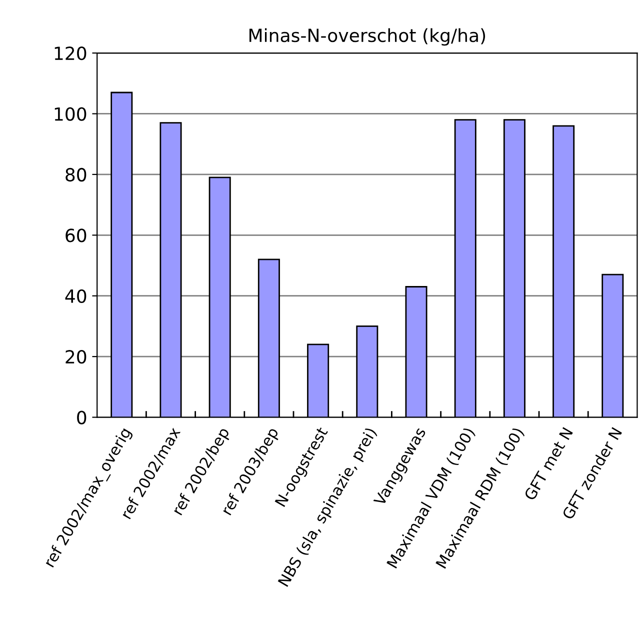 This screenshot has height=639, width=643. What do you see at coordinates (70, 53) in the screenshot?
I see `y-tick-label: 120` at bounding box center [70, 53].